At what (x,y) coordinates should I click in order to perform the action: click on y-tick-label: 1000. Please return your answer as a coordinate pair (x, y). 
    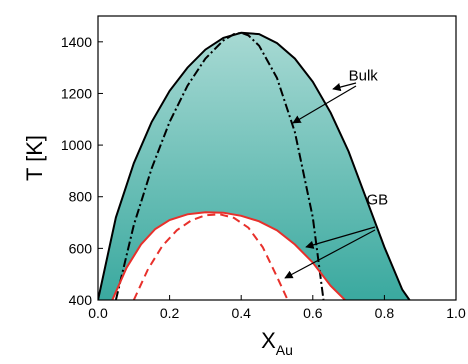
    Looking at the image, I should click on (76, 145).